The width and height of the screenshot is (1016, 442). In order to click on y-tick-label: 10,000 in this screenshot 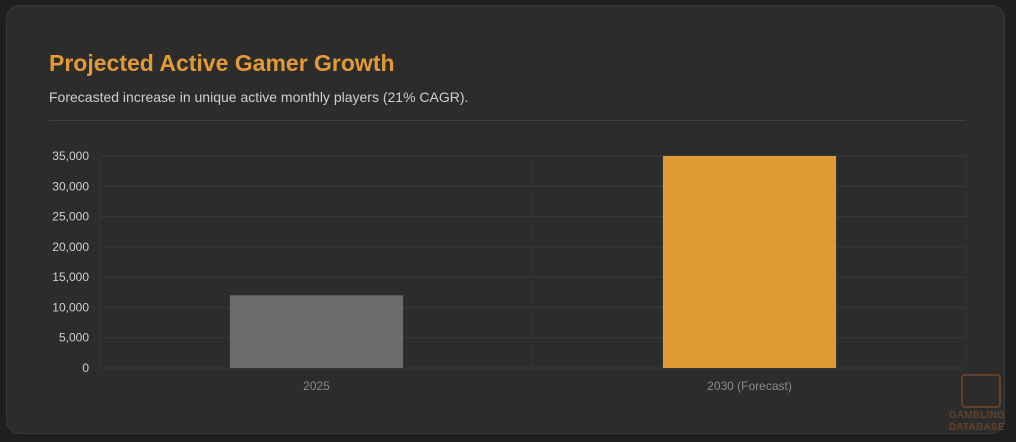, I will do `click(70, 307)`.